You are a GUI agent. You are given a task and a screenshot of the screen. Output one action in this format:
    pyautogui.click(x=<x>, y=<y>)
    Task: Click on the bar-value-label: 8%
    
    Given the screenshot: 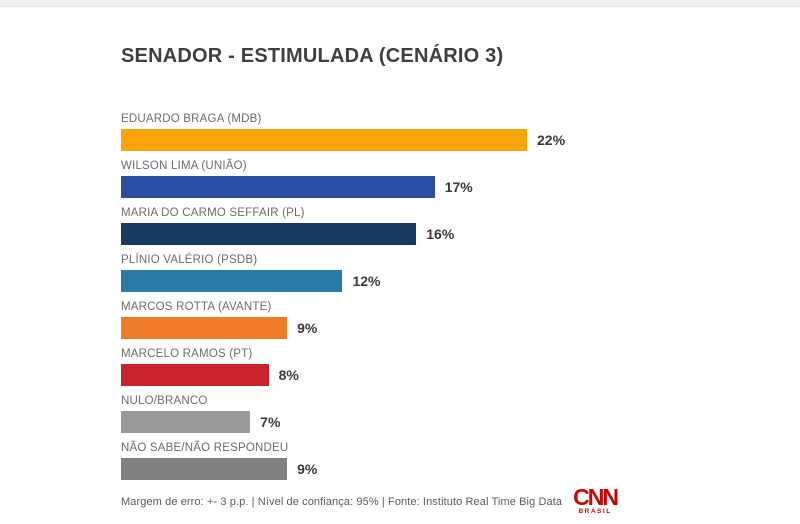 What is the action you would take?
    pyautogui.click(x=288, y=375)
    